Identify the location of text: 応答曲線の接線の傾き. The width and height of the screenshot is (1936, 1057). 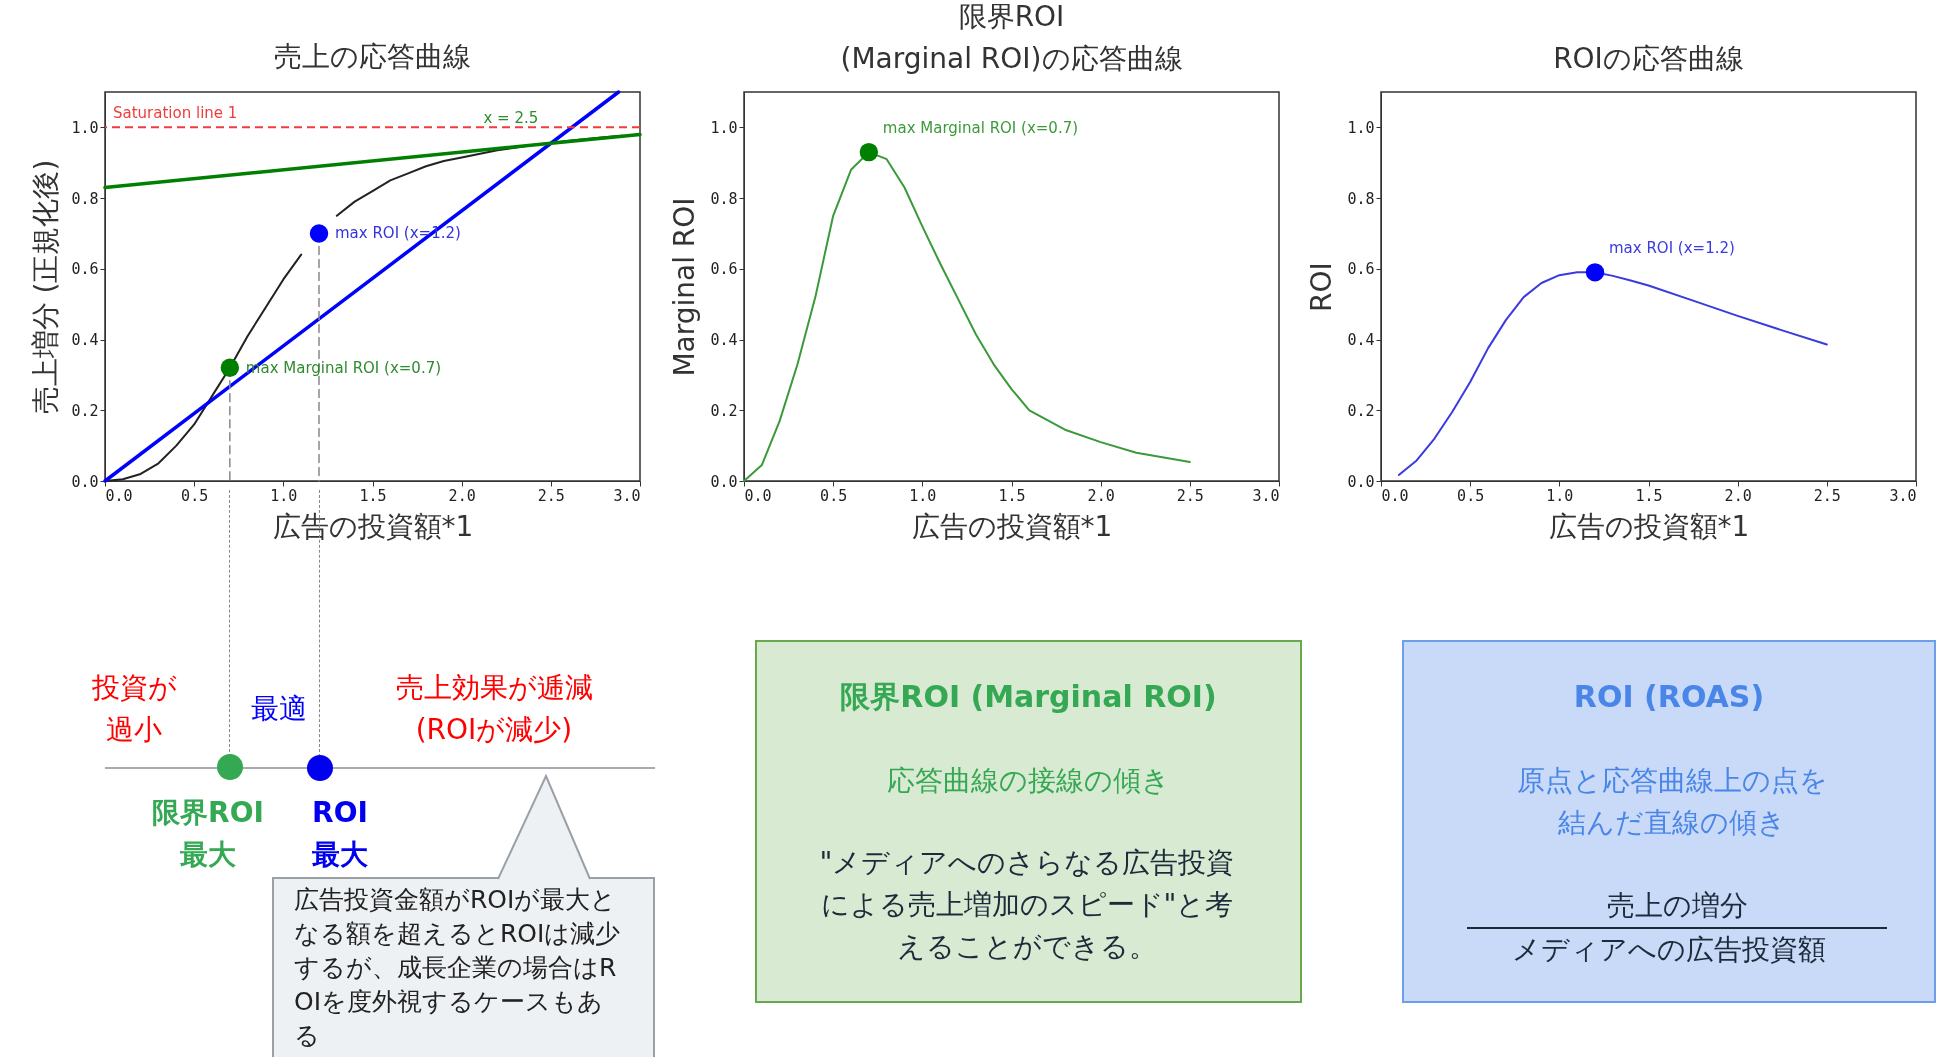
(1028, 781).